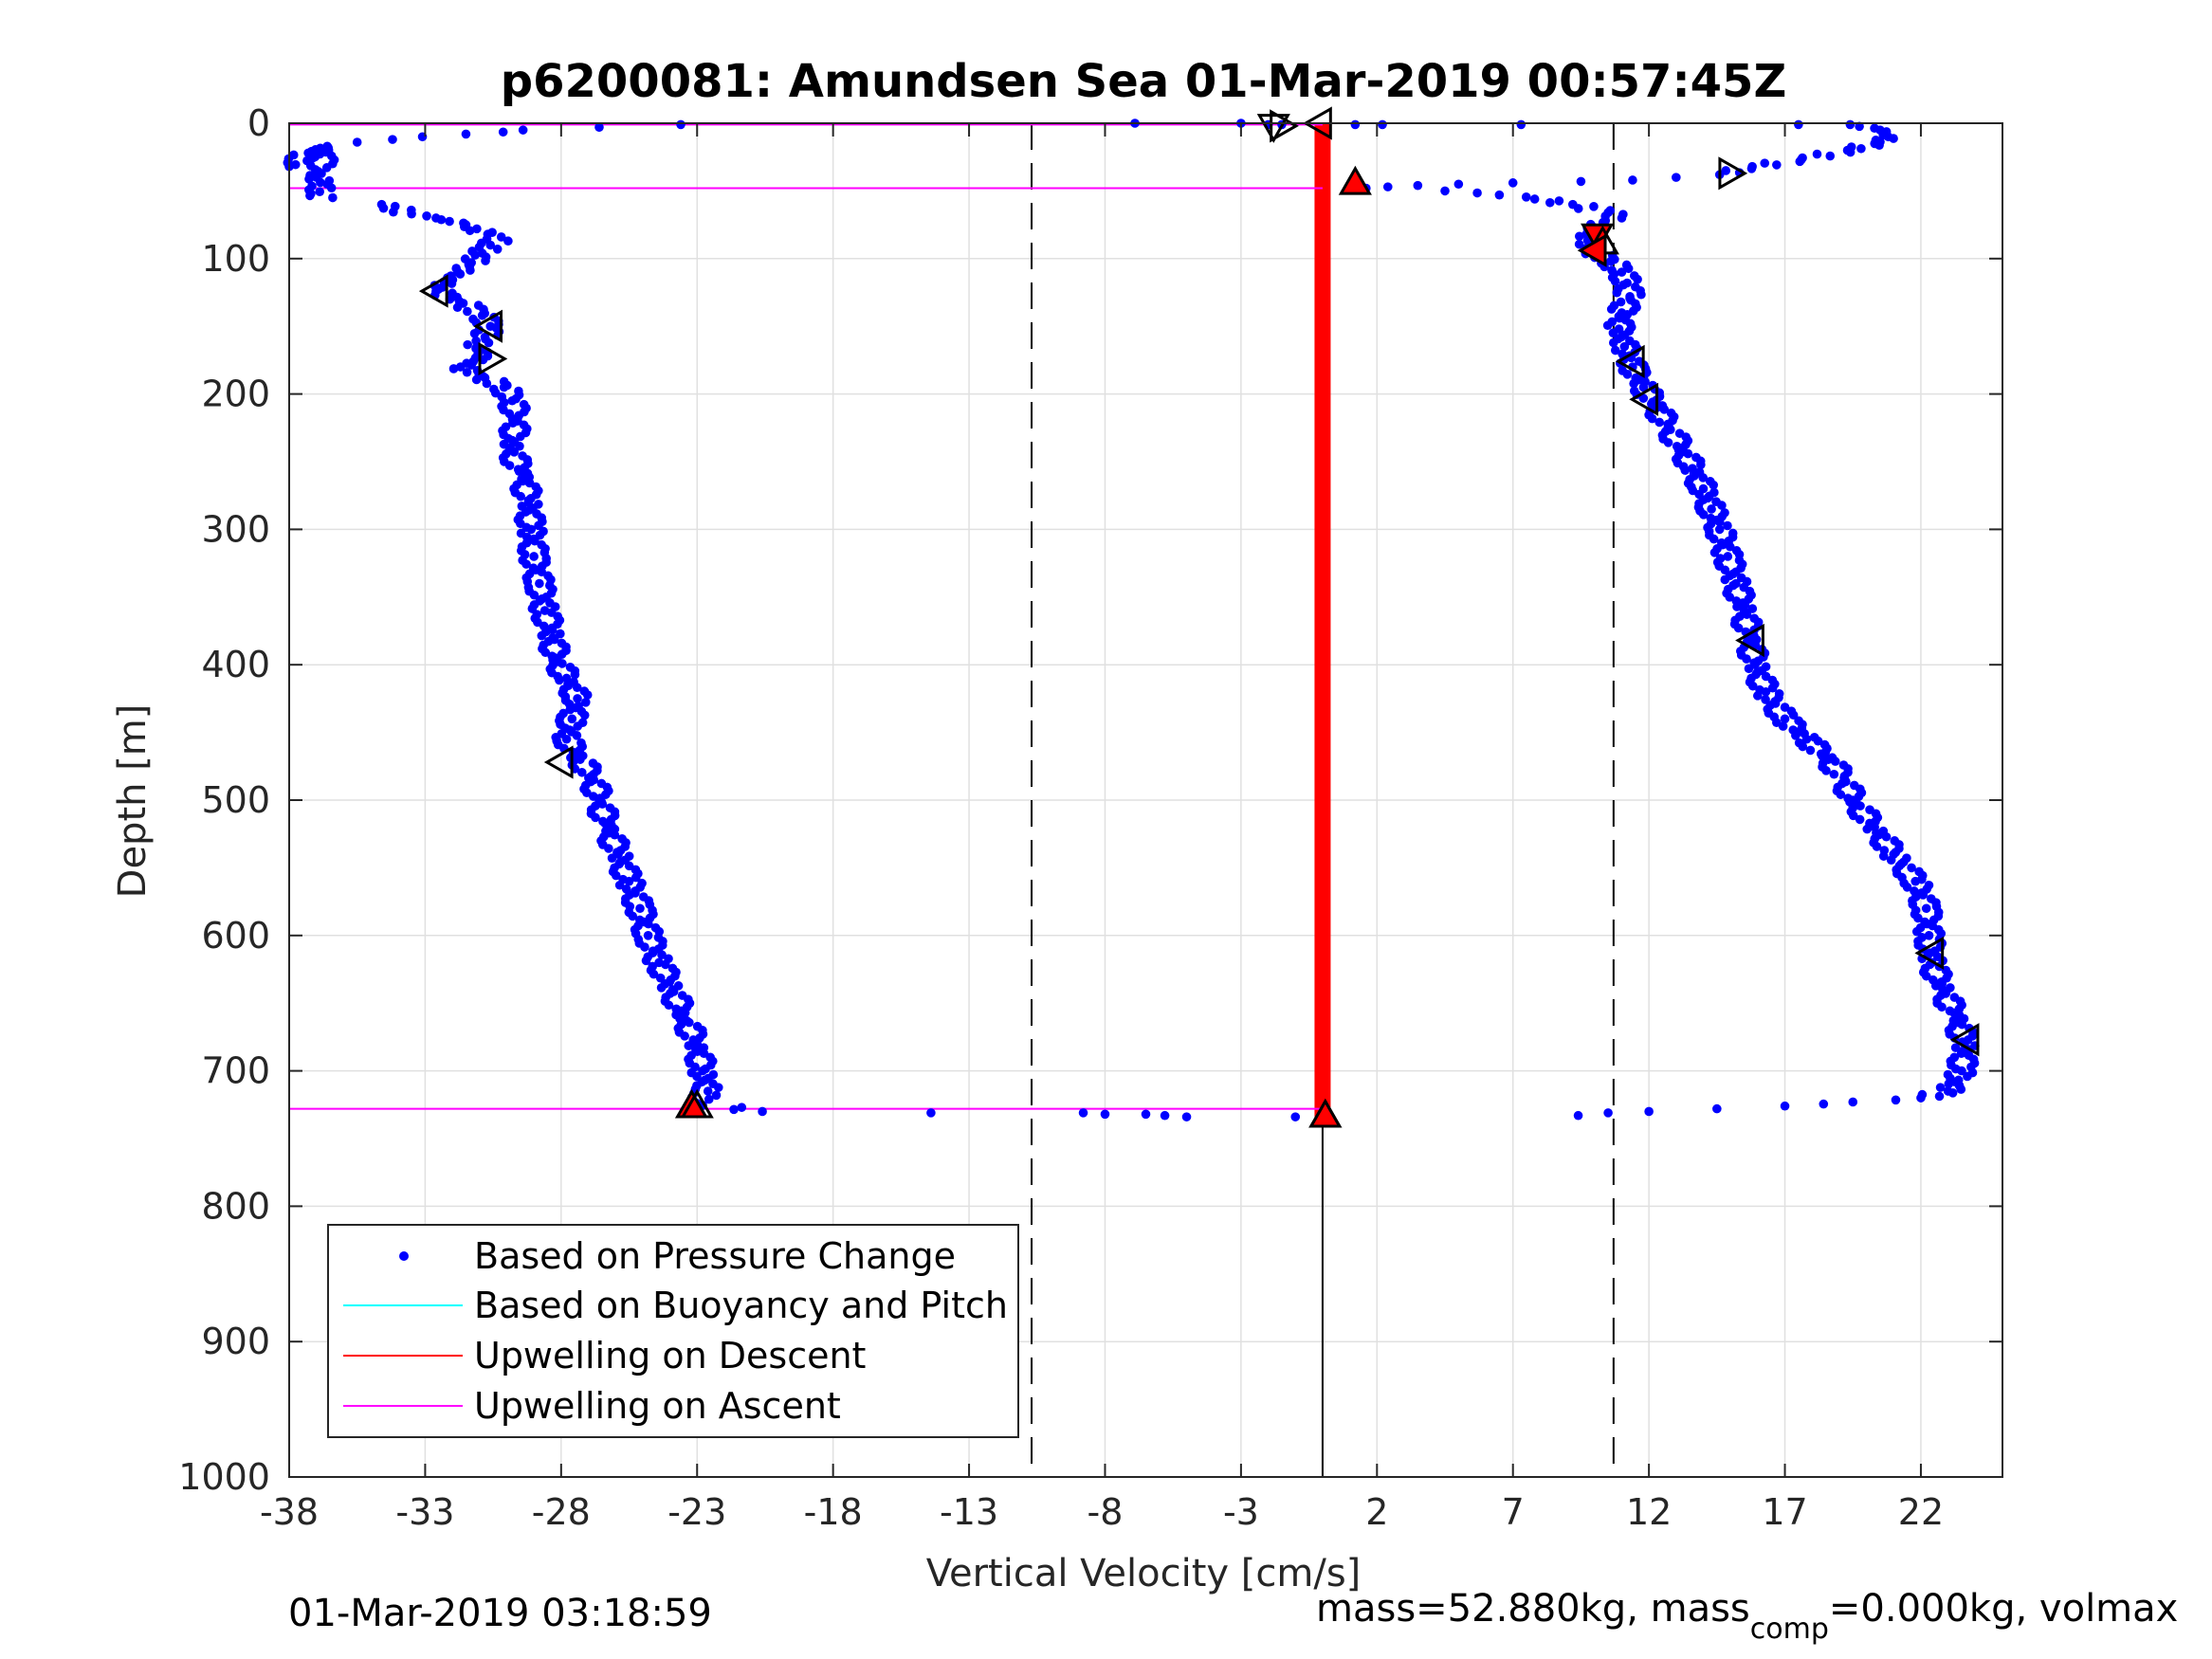  Describe the element at coordinates (2003, 1609) in the screenshot. I see `footer-mass-suffix: =0.000kg, volmax` at that location.